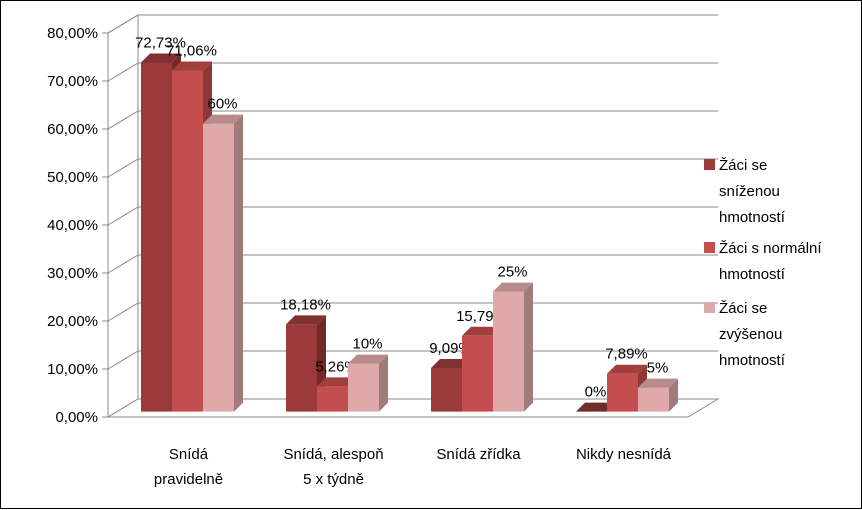 This screenshot has height=510, width=862. Describe the element at coordinates (72, 33) in the screenshot. I see `y-tick-label: 80,00%` at that location.